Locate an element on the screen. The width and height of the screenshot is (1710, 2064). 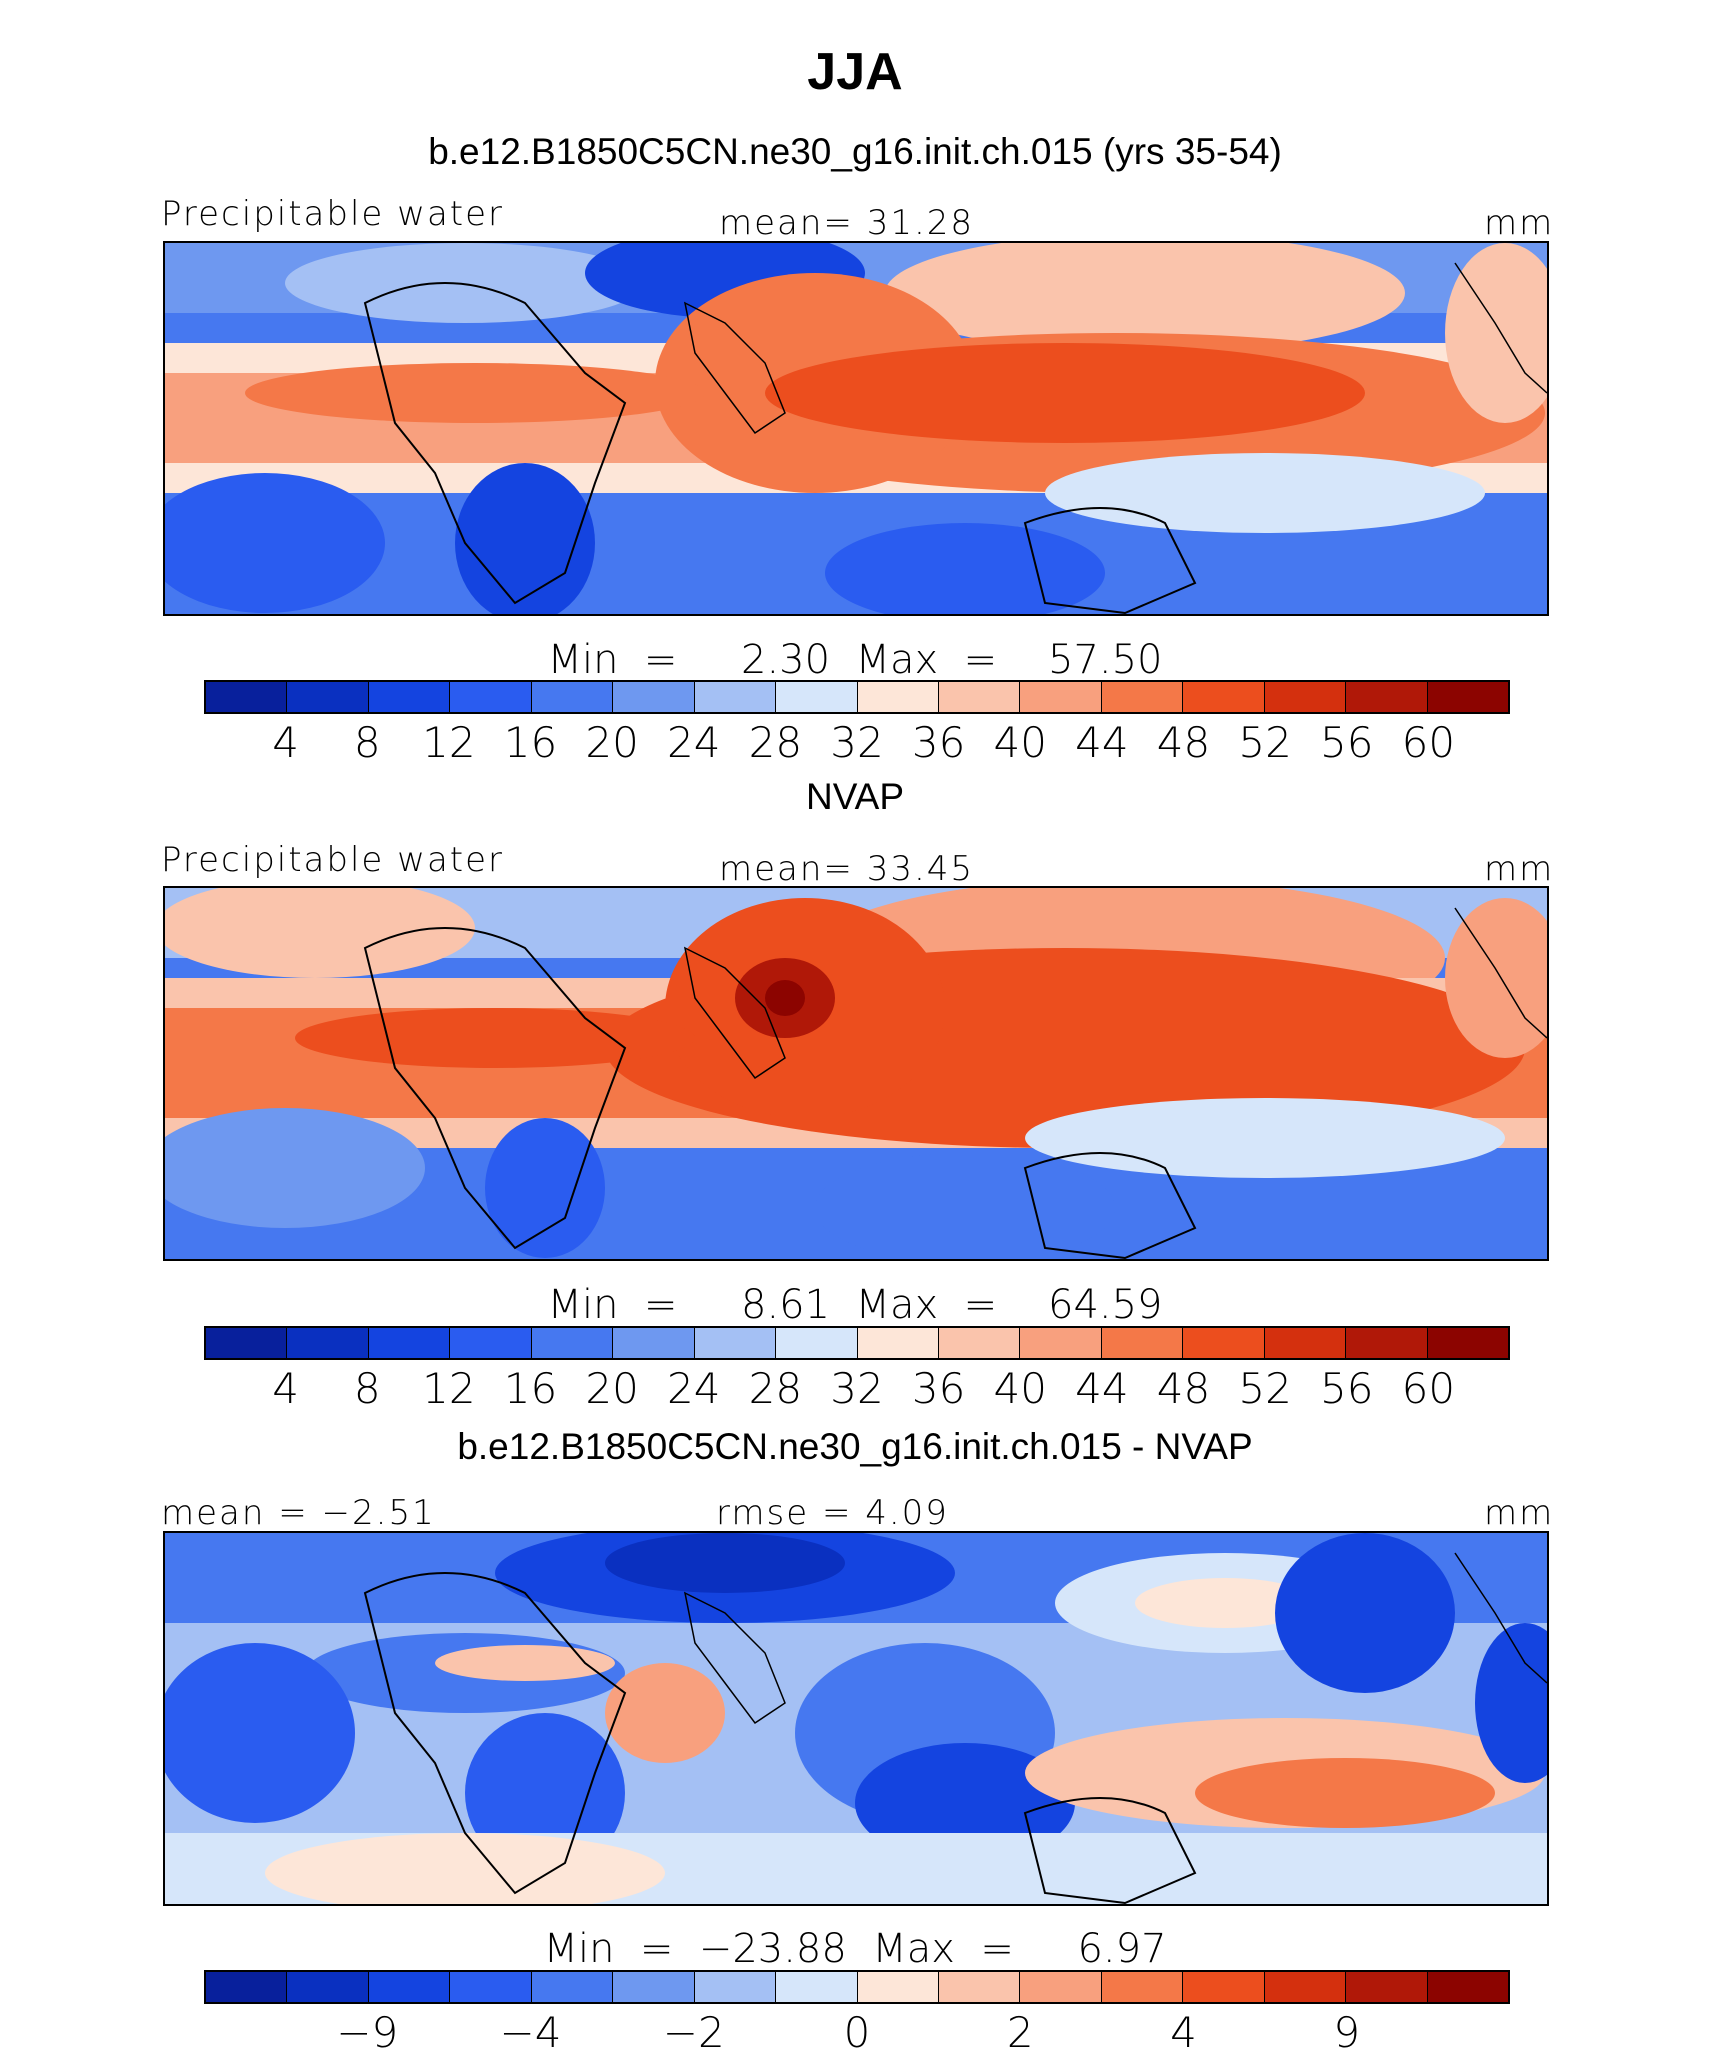
colorbar-tick-label: 48 is located at coordinates (1183, 1388).